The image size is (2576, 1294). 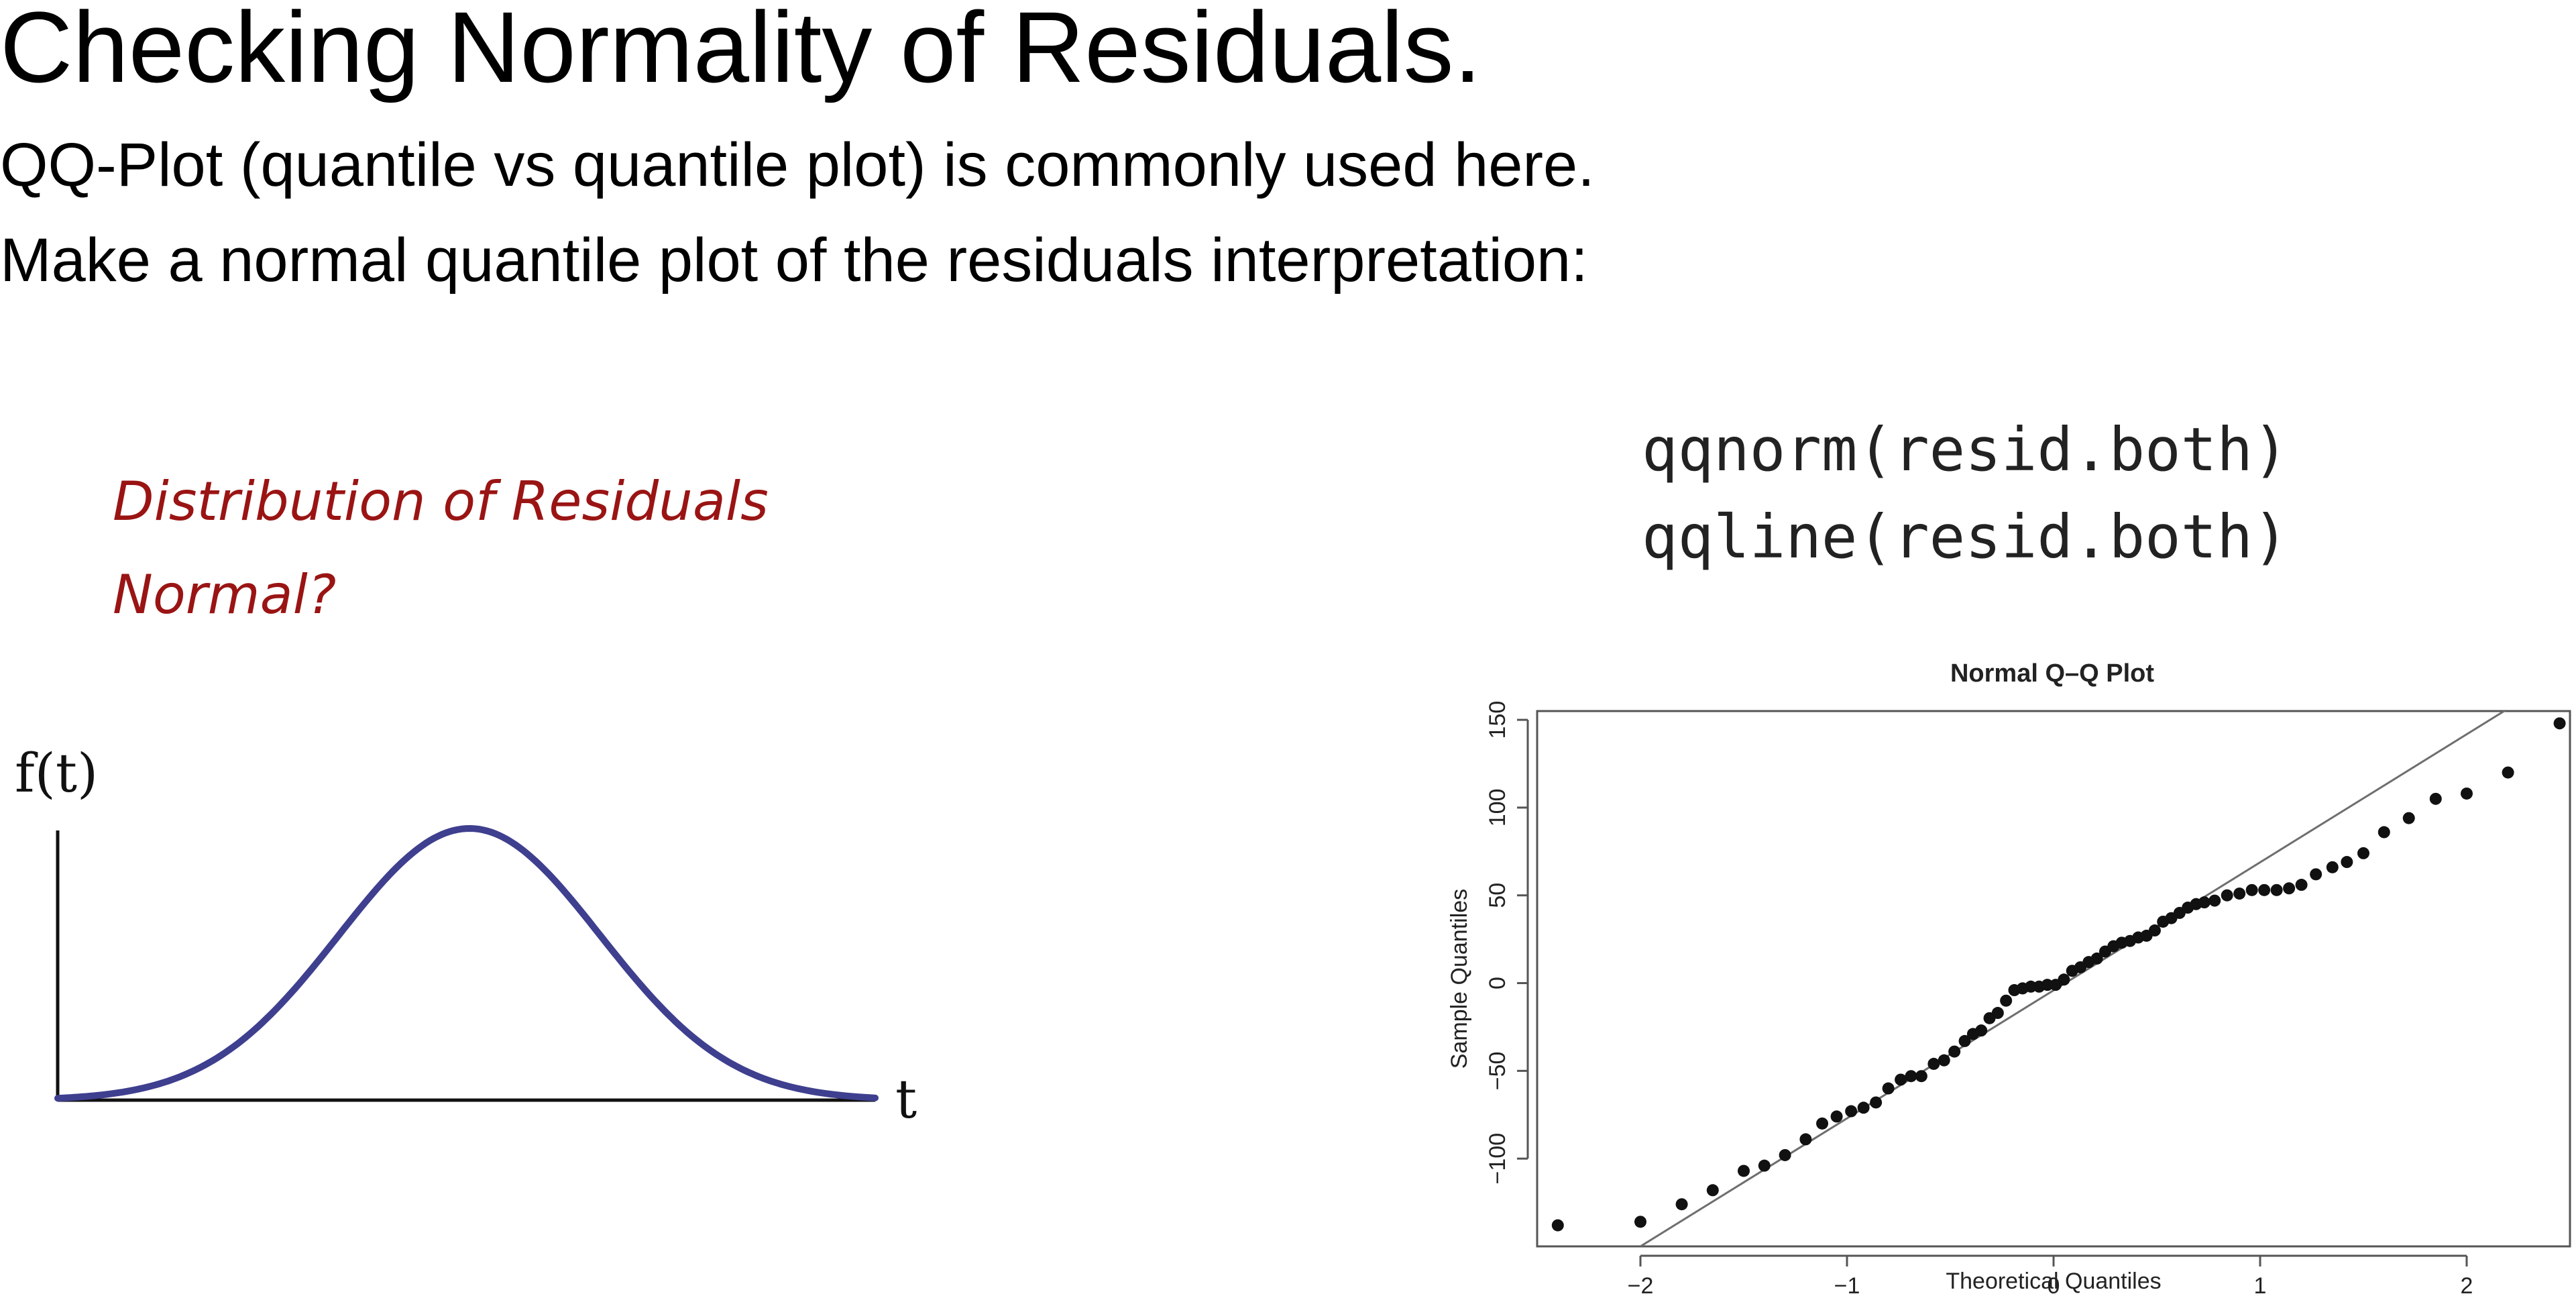 I want to click on code-line-qqnorm: qqnorm(resid.both), so click(x=1965, y=449).